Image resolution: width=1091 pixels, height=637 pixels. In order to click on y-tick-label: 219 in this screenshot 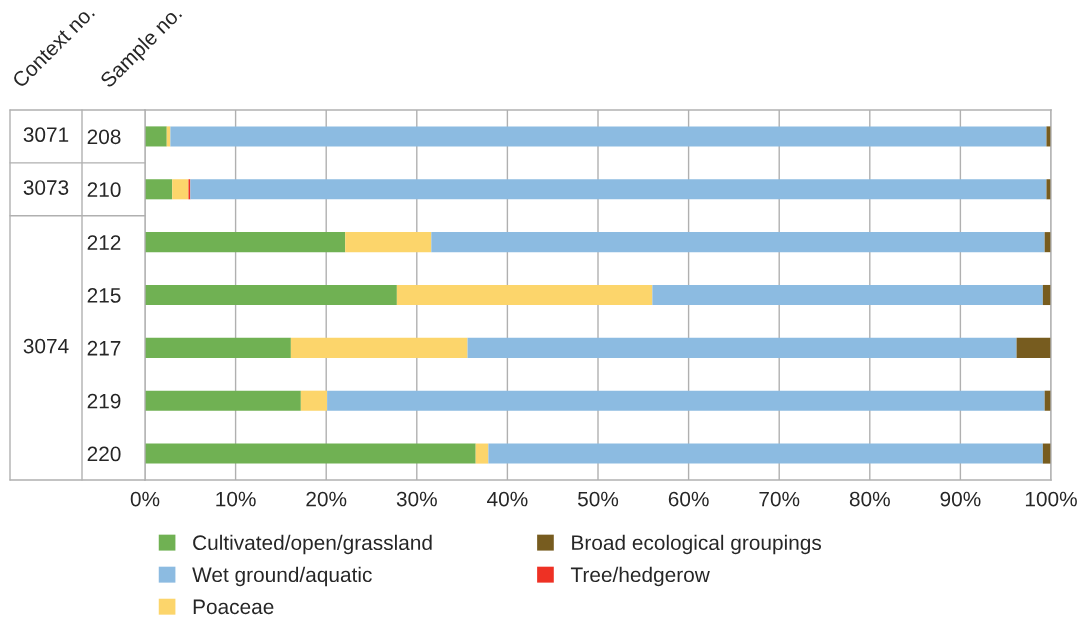, I will do `click(104, 401)`.